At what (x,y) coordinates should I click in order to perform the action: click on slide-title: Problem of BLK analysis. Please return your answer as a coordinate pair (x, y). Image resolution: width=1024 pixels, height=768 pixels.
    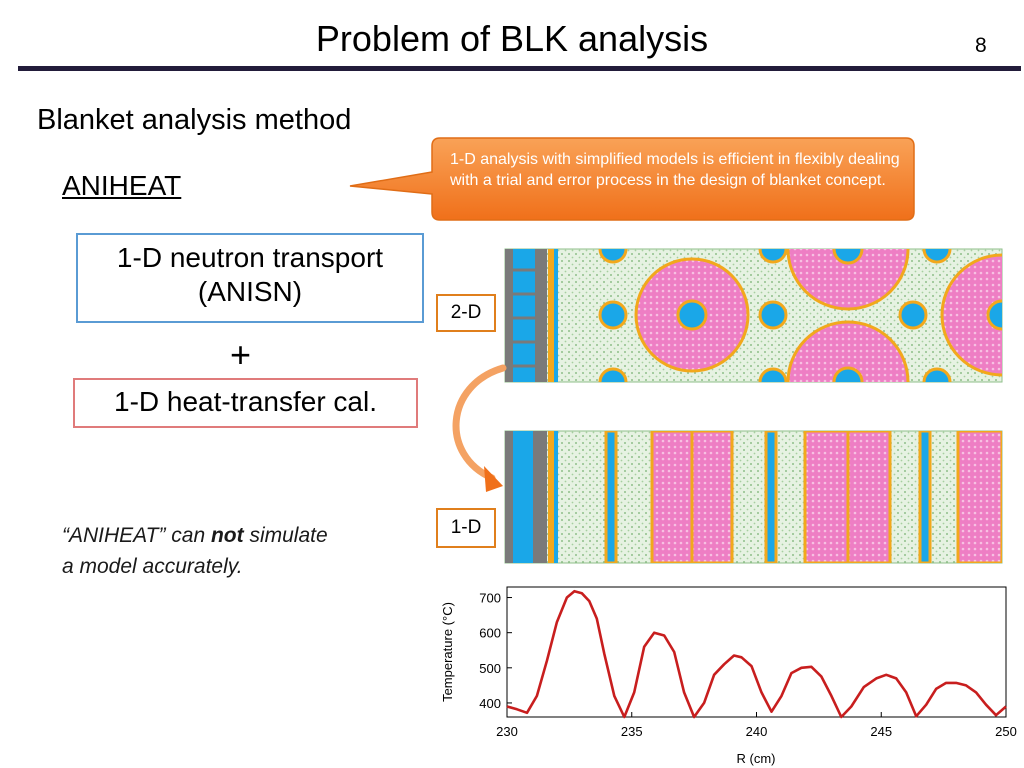
    Looking at the image, I should click on (512, 38).